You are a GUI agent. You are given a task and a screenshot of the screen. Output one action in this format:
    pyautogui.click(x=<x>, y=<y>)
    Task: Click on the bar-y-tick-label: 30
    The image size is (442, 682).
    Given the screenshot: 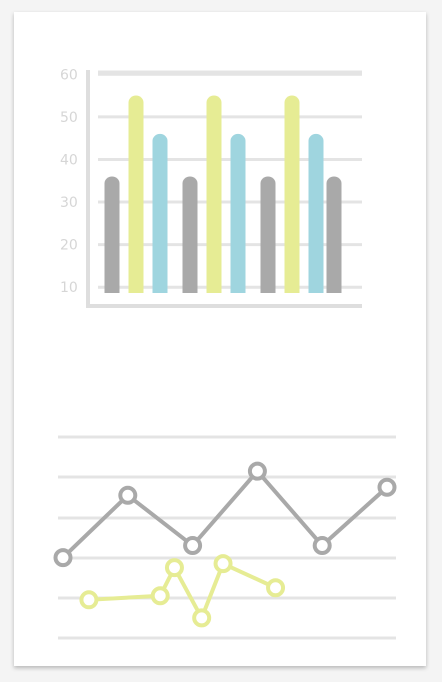 What is the action you would take?
    pyautogui.click(x=69, y=203)
    